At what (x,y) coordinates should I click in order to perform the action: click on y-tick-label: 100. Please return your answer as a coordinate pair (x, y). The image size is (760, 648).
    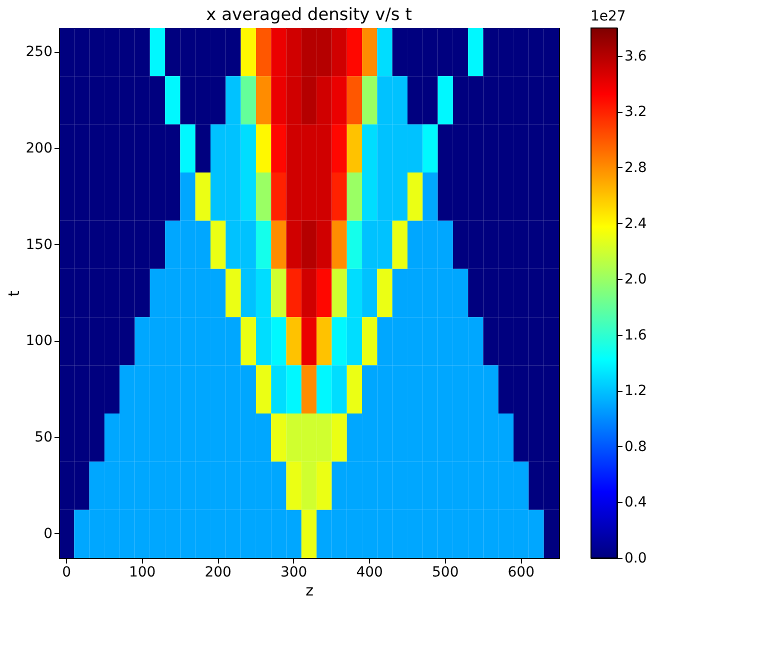
    Looking at the image, I should click on (39, 341).